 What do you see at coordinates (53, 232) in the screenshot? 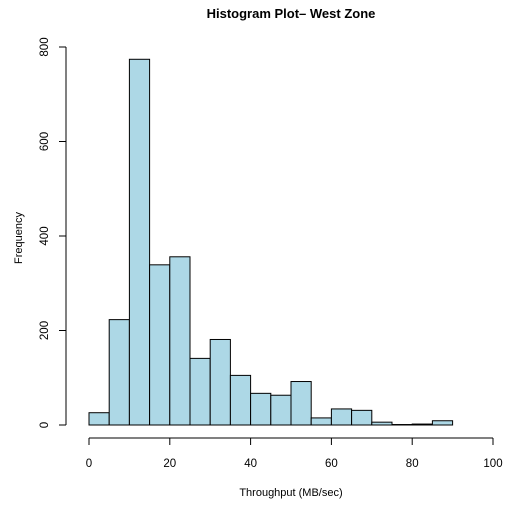
I see `y-axis: 0 200 400 600 800` at bounding box center [53, 232].